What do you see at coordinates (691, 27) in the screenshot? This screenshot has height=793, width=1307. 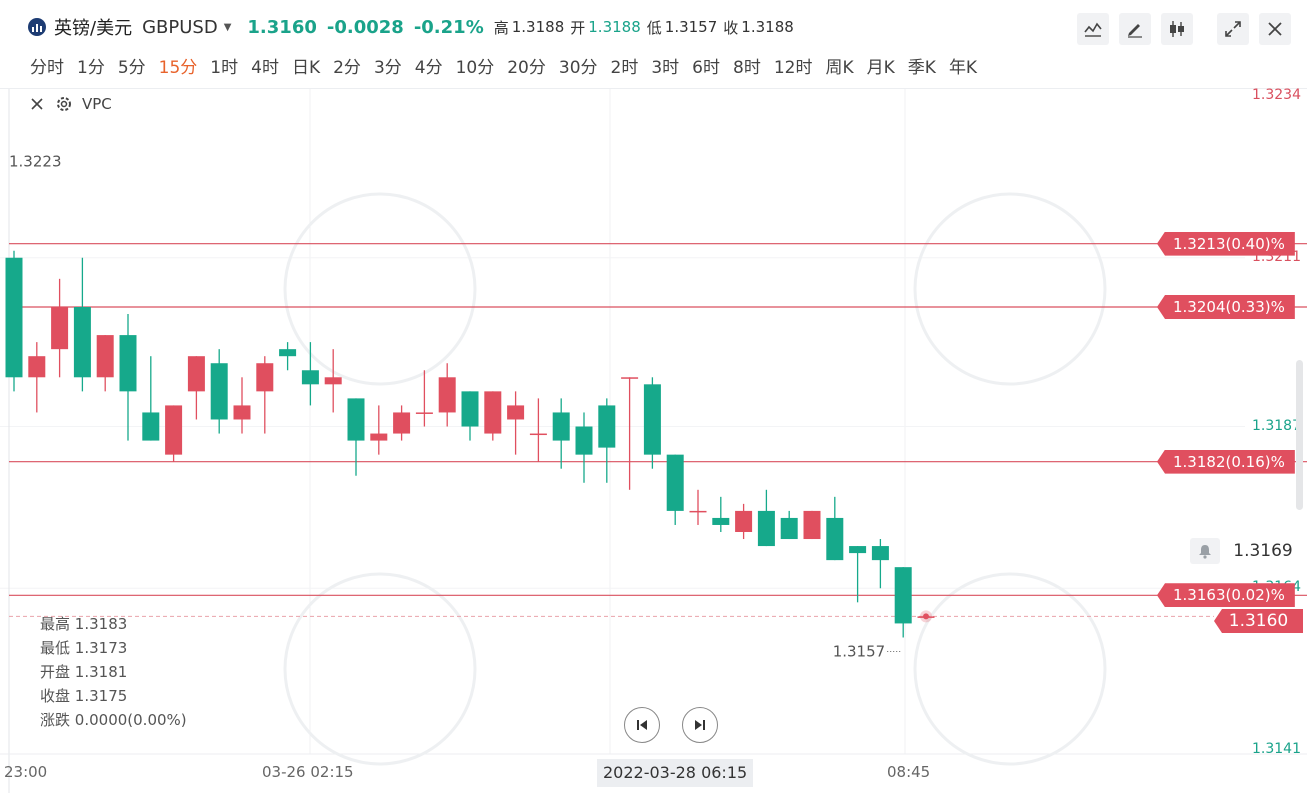 I see `stat-low-value: 1.3157` at bounding box center [691, 27].